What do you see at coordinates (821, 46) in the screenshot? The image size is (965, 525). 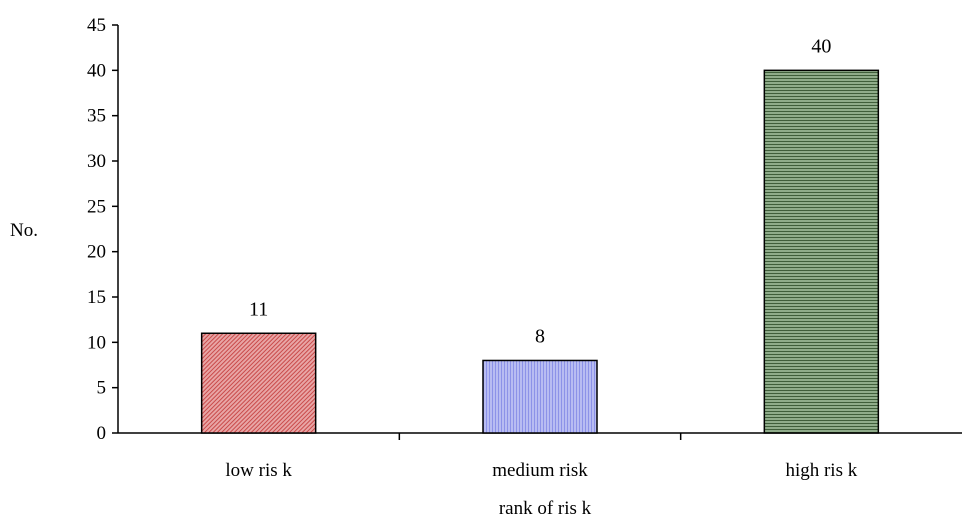 I see `bar-value-label: 40` at bounding box center [821, 46].